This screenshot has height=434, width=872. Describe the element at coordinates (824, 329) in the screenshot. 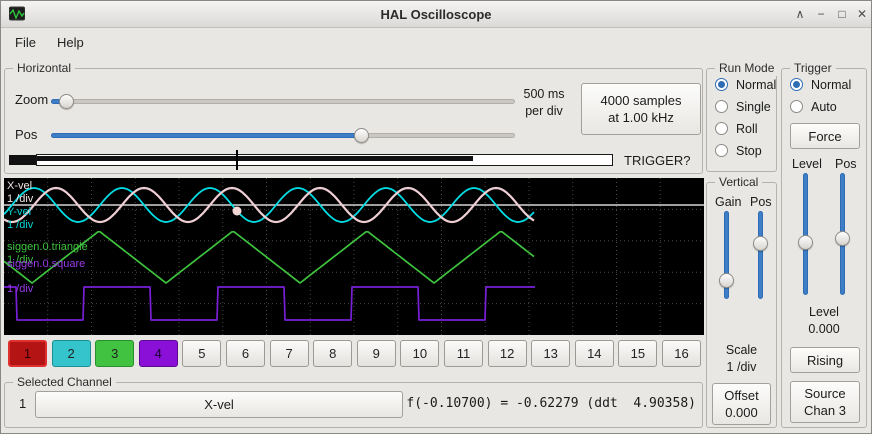

I see `trigger-level-value: 0.000` at that location.